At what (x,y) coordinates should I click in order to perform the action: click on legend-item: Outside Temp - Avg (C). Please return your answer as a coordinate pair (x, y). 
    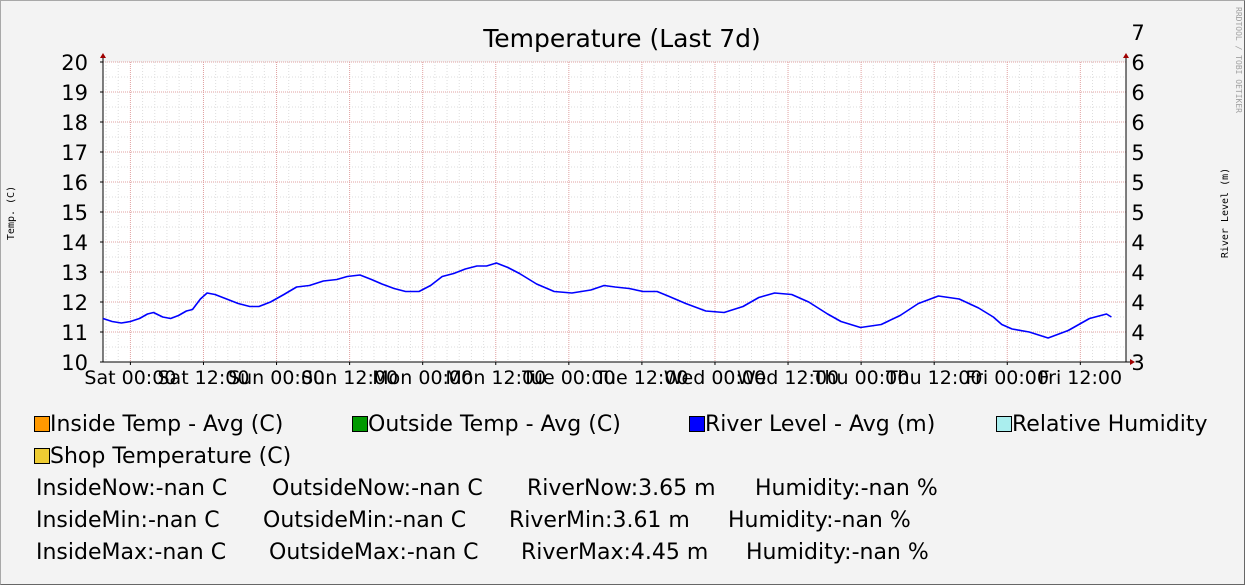
    Looking at the image, I should click on (486, 425).